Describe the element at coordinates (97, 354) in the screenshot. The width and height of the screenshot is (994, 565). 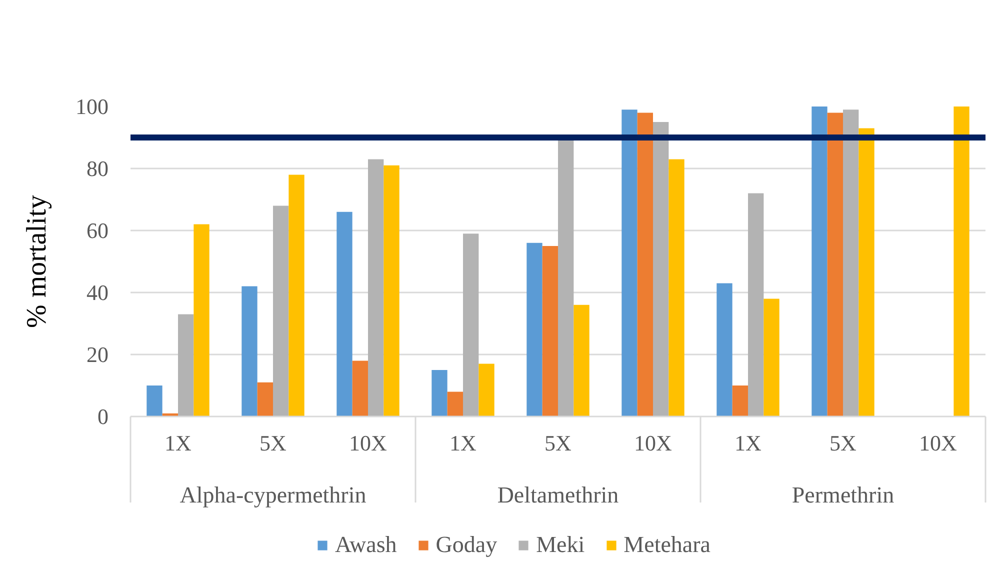
I see `y-tick-label: 20` at that location.